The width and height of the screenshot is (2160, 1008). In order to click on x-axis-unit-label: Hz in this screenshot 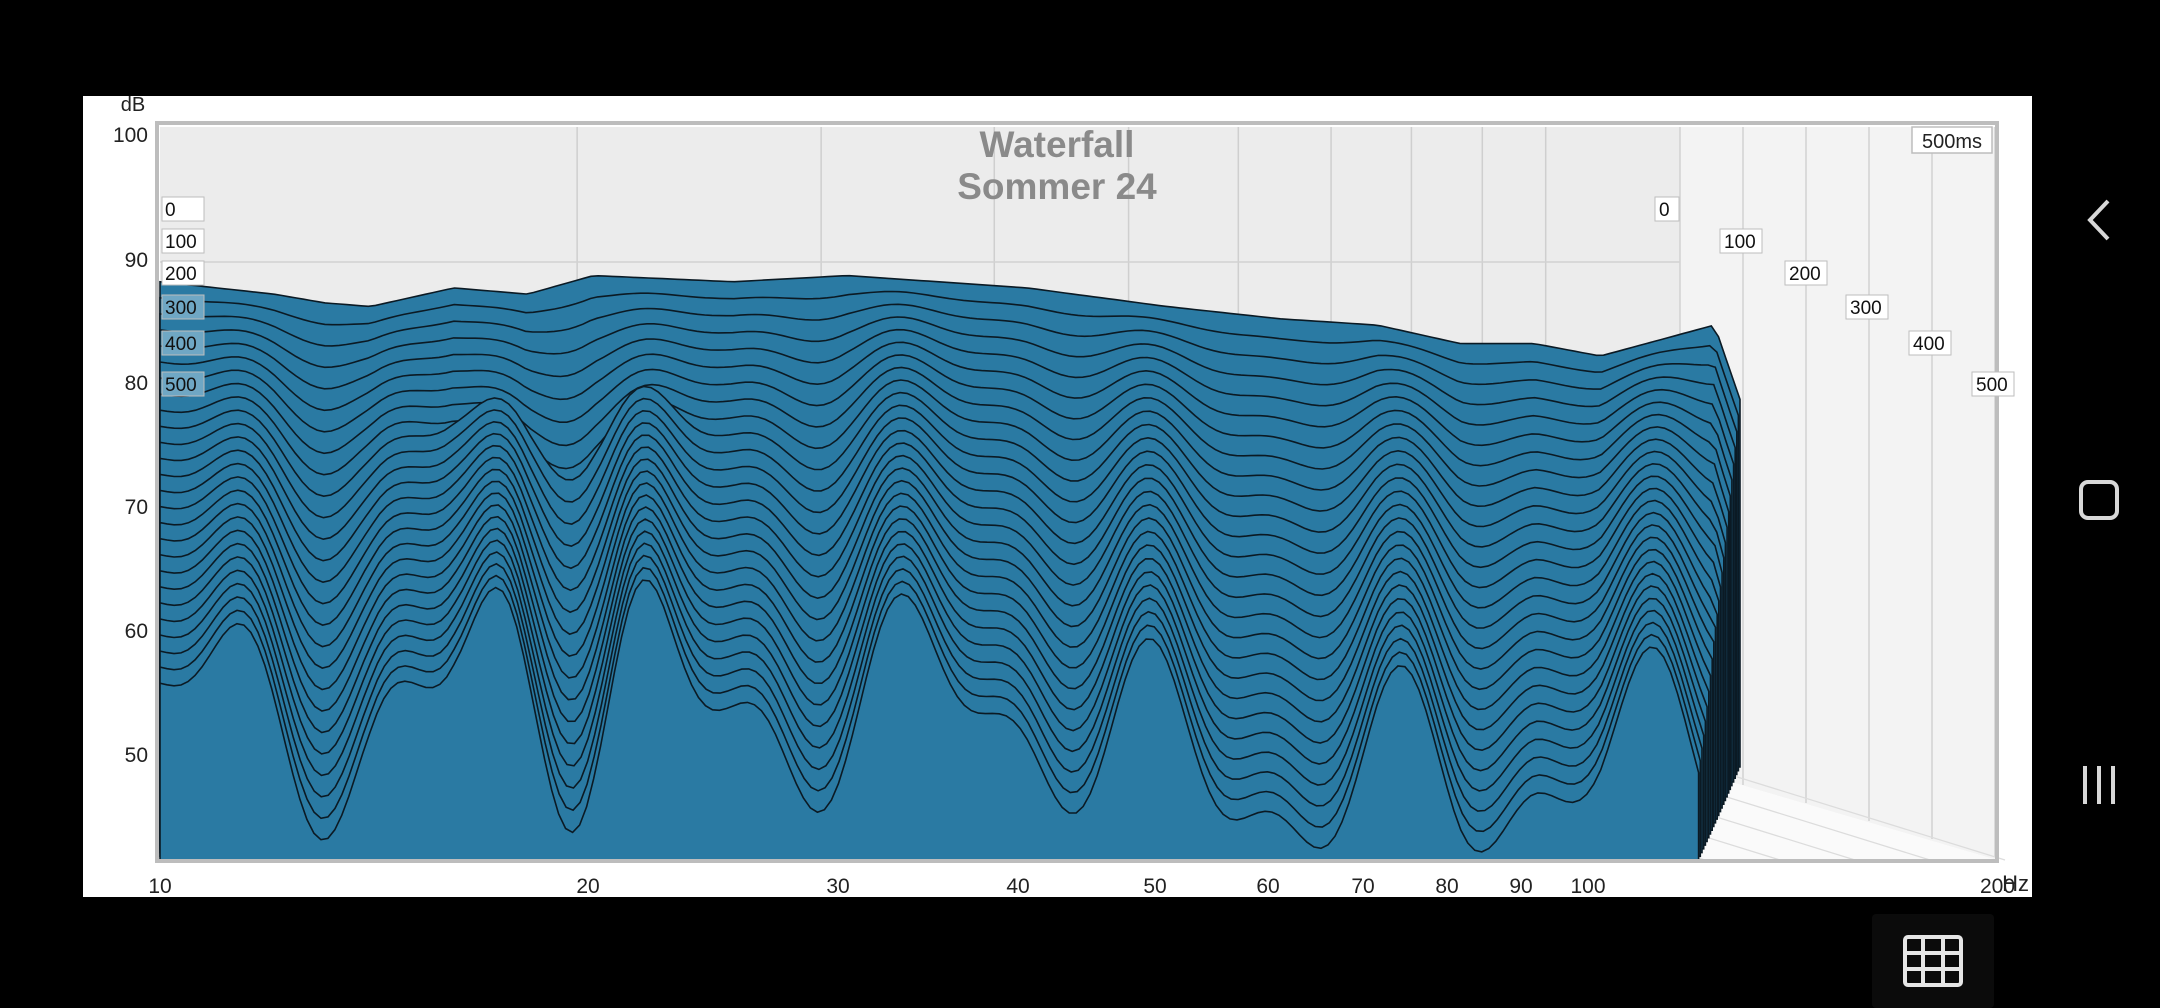, I will do `click(2015, 883)`.